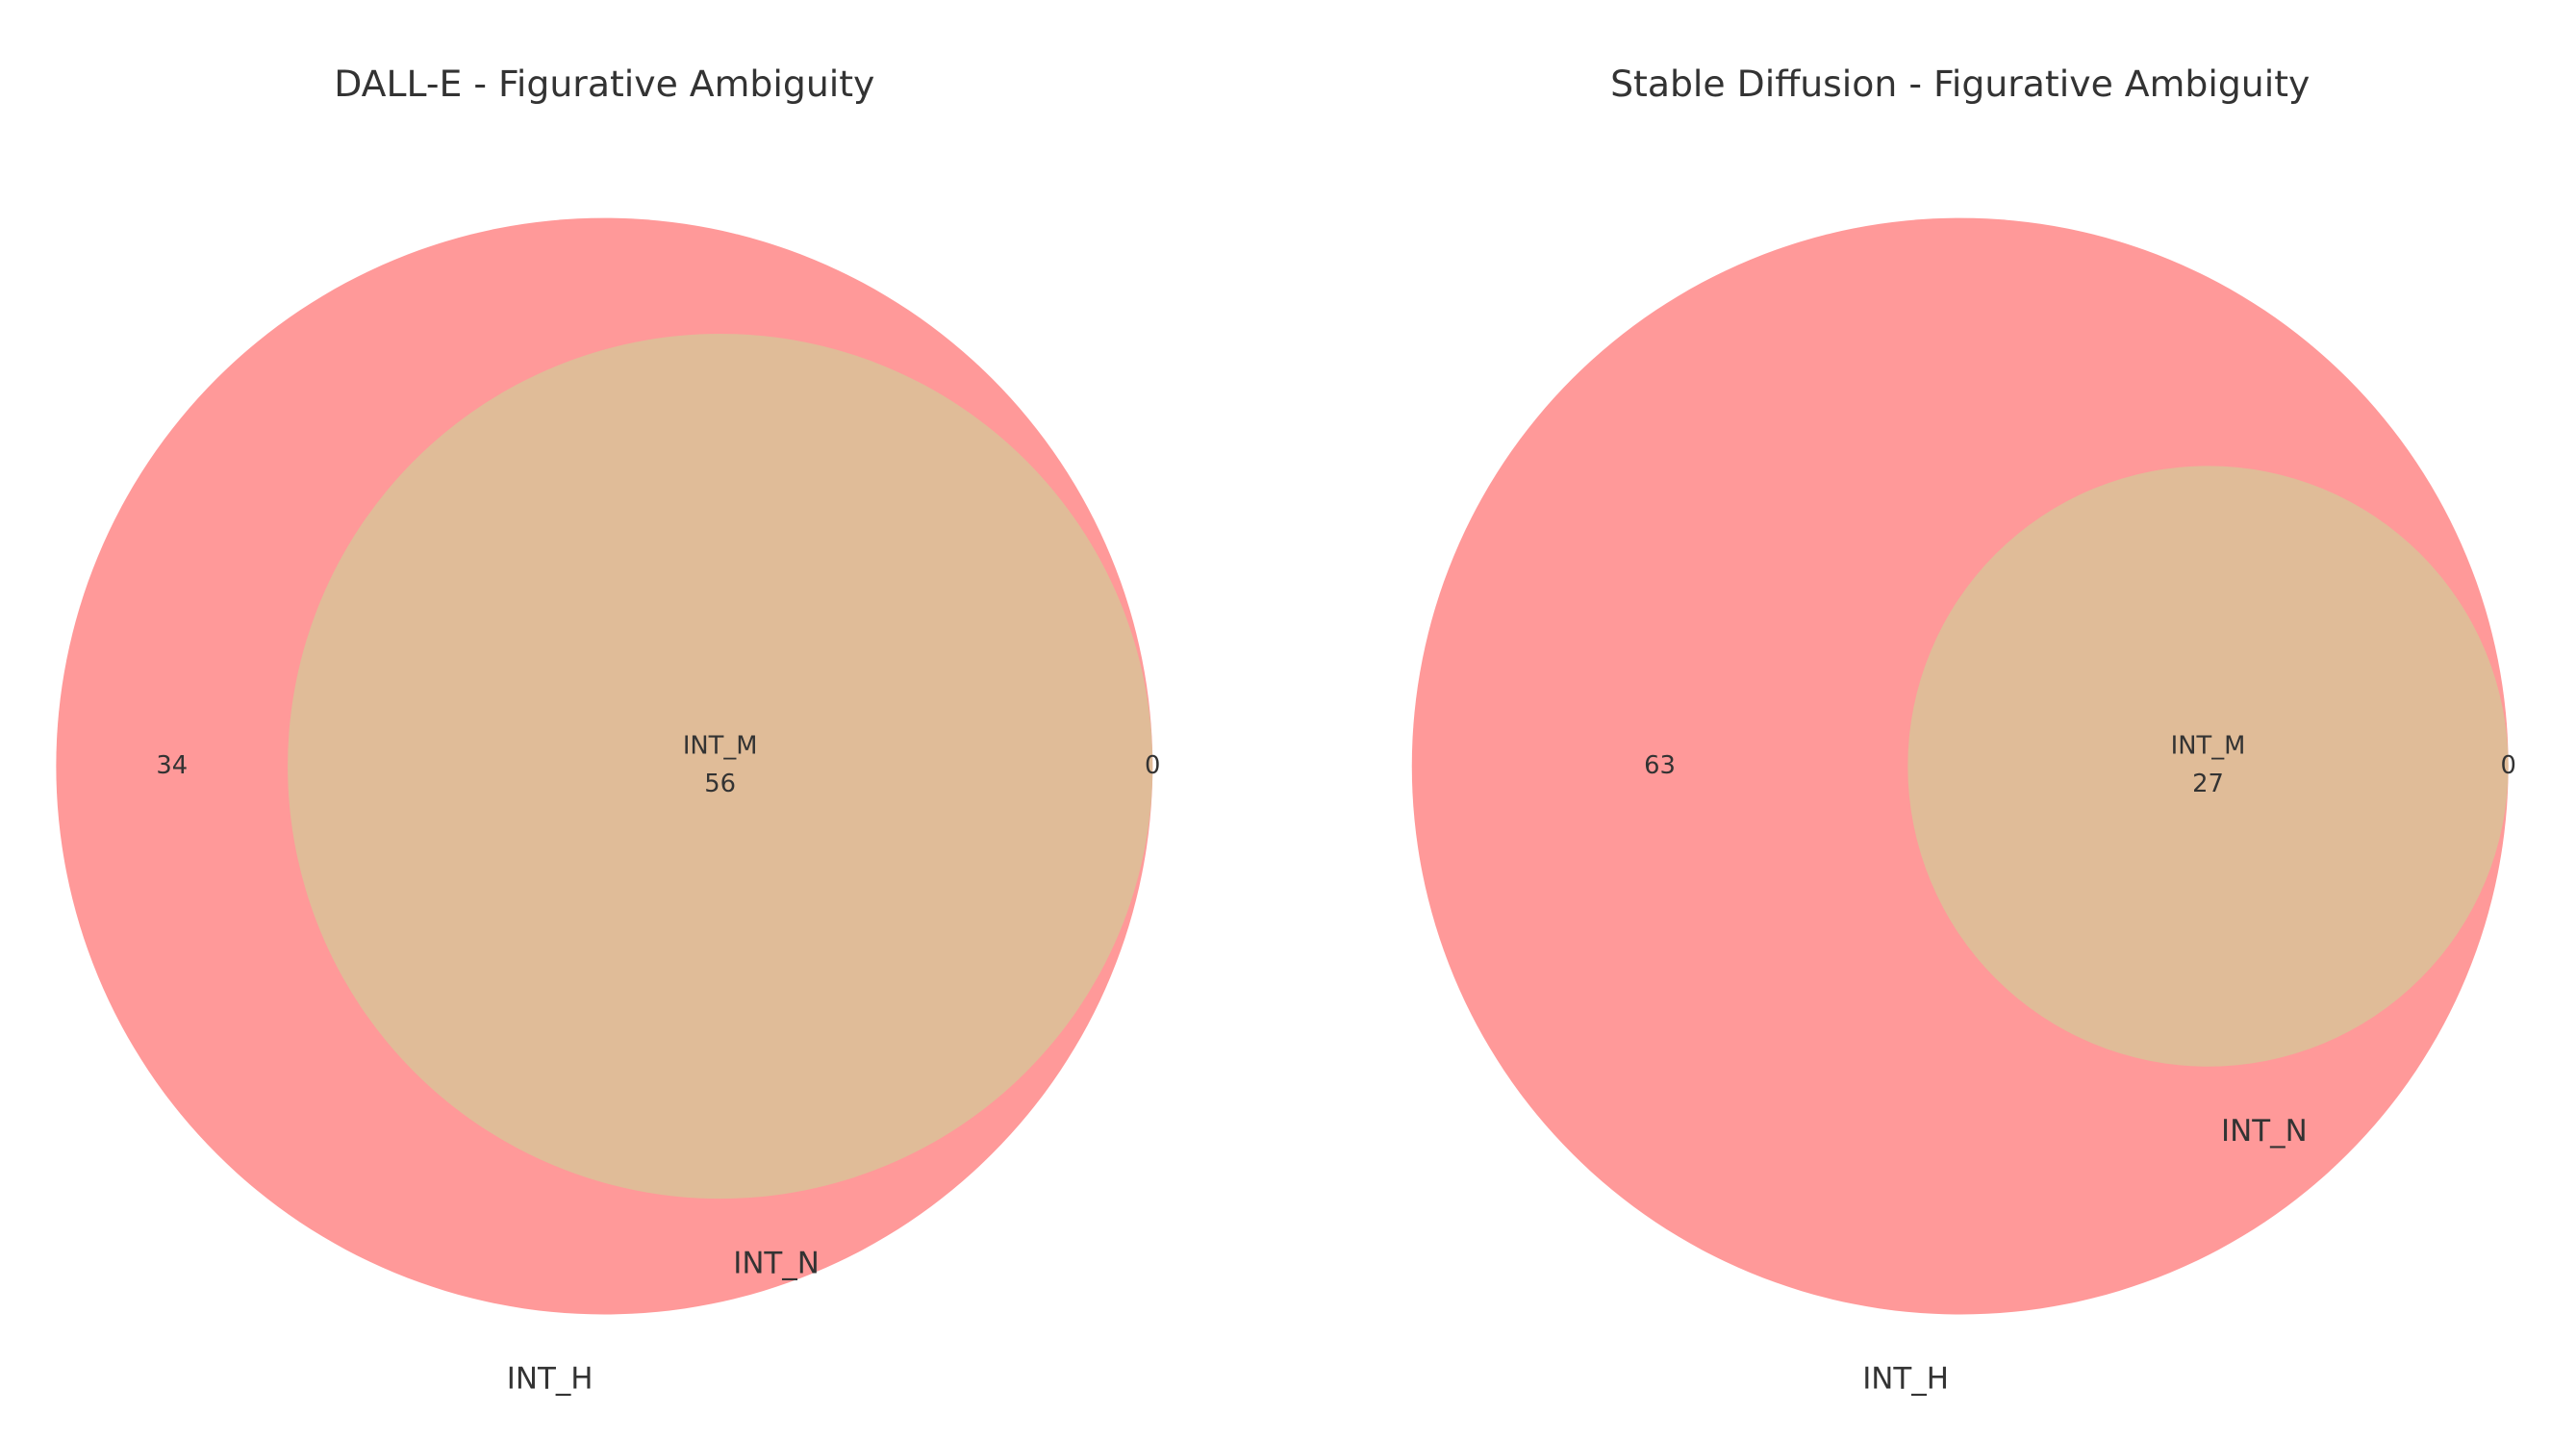 This screenshot has width=2576, height=1440. Describe the element at coordinates (1960, 84) in the screenshot. I see `chart-title: Stable Diffusion - Figurative Ambiguity` at that location.